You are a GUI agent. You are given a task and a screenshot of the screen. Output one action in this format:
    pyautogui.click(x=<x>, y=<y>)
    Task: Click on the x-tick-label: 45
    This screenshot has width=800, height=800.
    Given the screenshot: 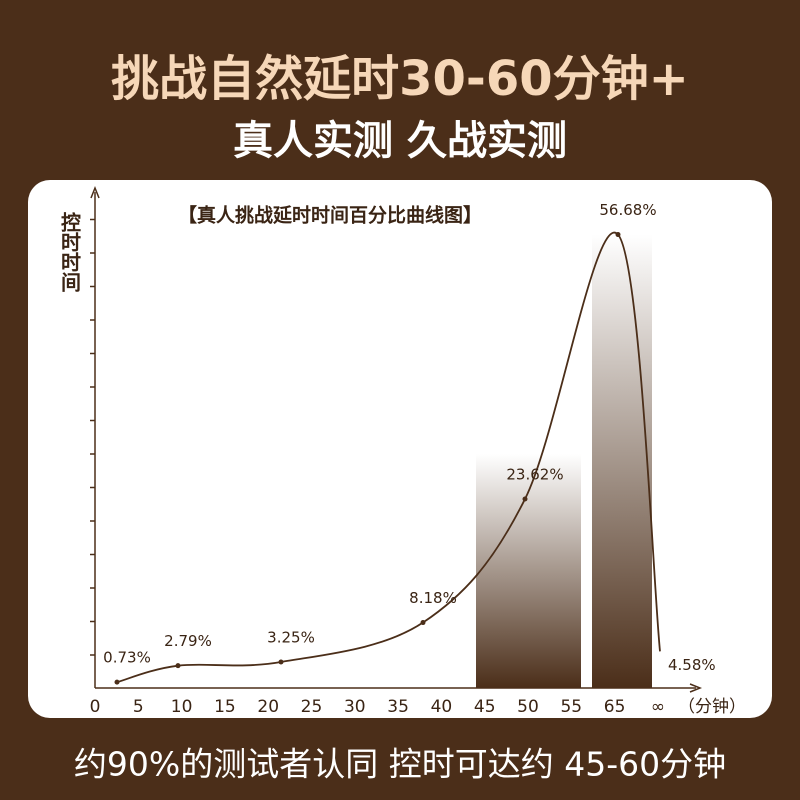 What is the action you would take?
    pyautogui.click(x=485, y=707)
    